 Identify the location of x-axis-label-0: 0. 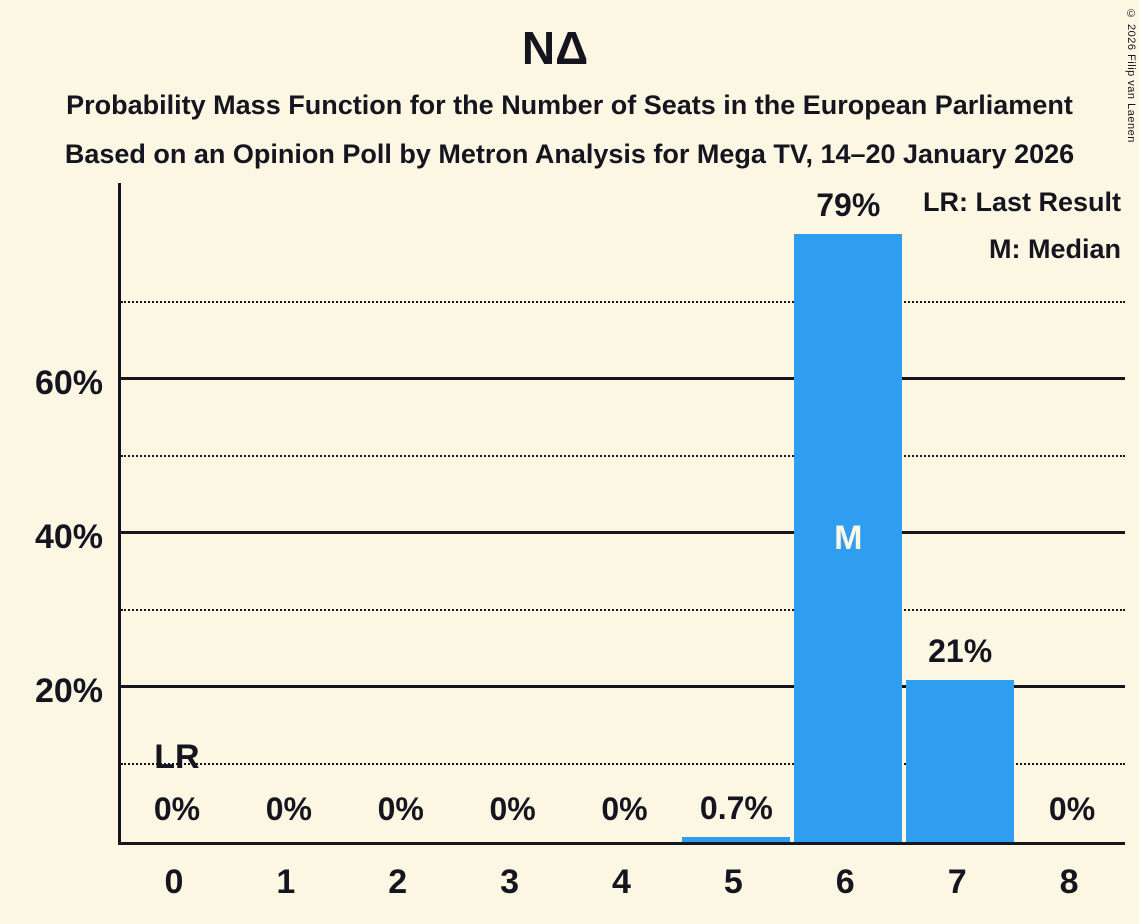
(174, 882).